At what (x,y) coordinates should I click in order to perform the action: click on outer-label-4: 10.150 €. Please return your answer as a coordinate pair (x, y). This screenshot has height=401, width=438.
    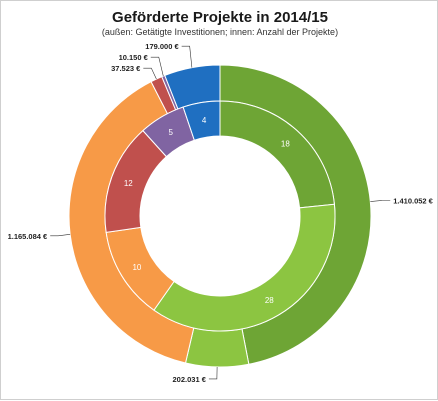
    Looking at the image, I should click on (134, 57).